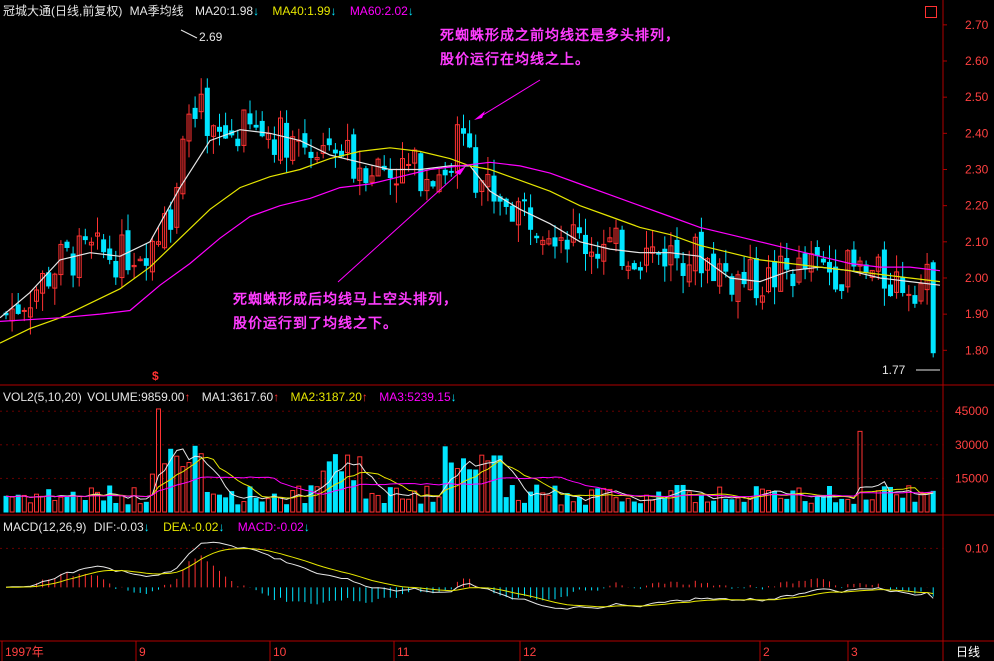 This screenshot has height=661, width=994. I want to click on dea-line, so click(469, 578).